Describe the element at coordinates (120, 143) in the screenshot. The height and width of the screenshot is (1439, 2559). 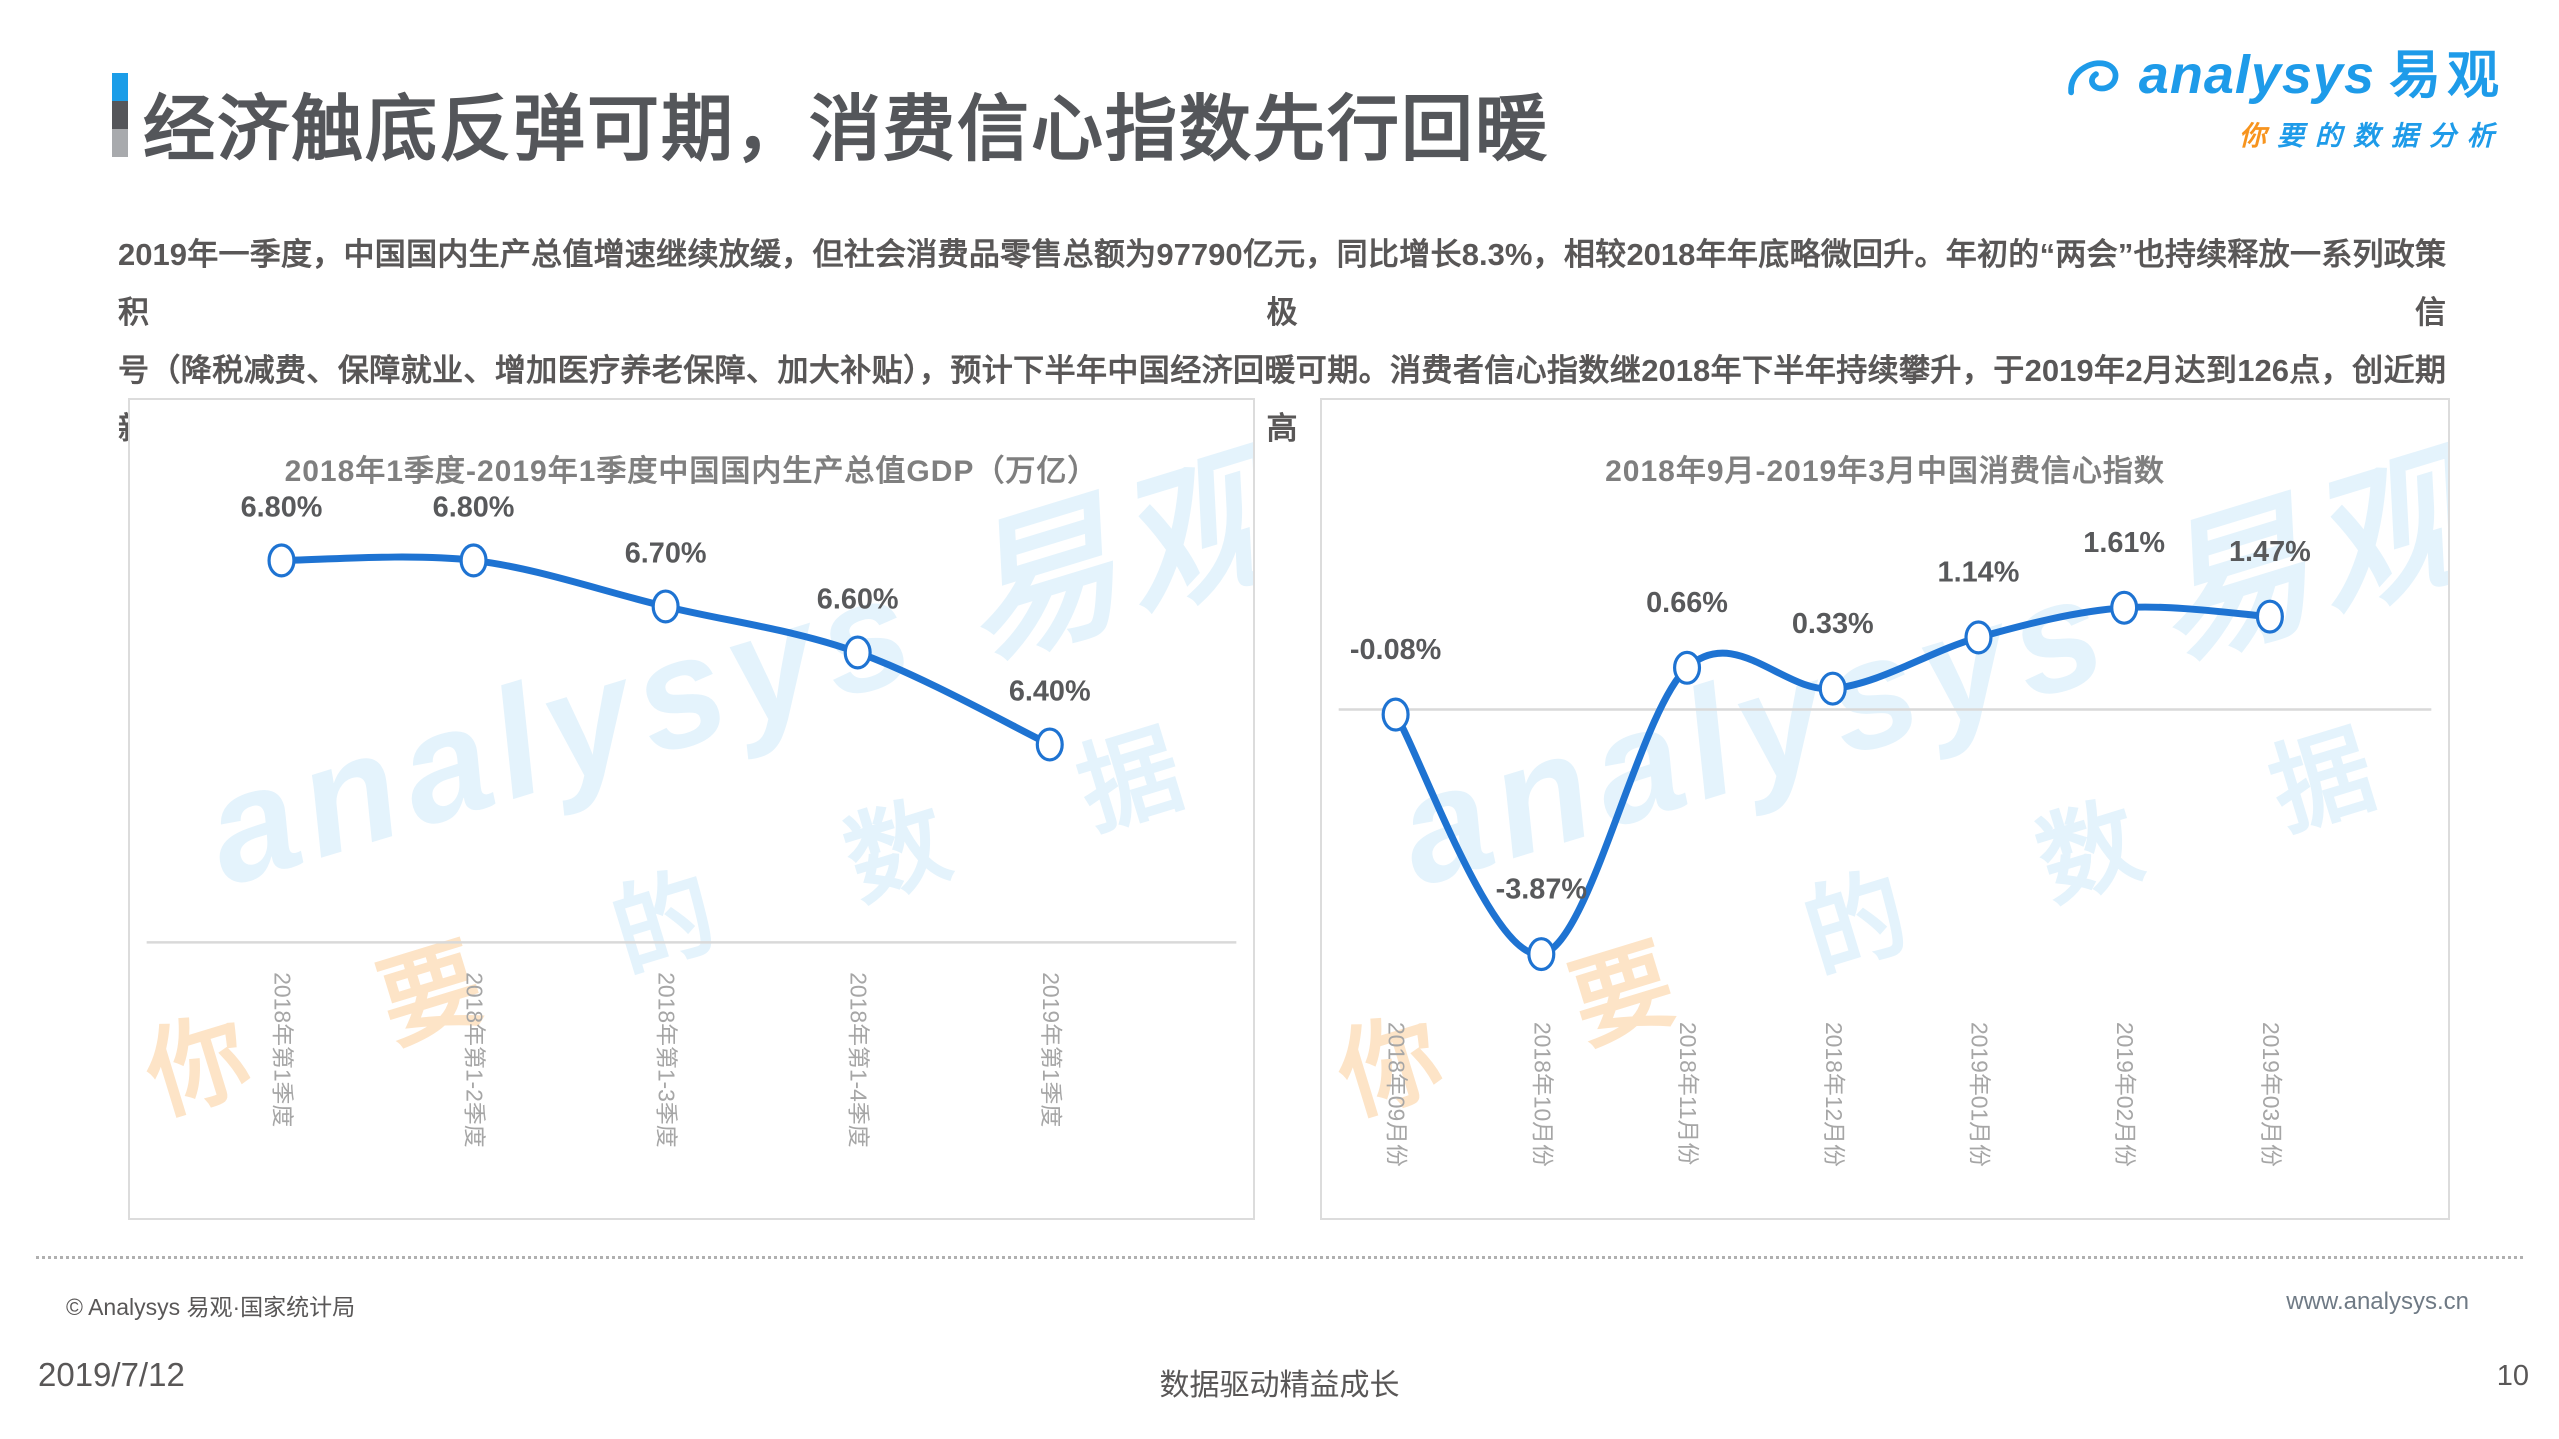
I see `accent-segment-light` at that location.